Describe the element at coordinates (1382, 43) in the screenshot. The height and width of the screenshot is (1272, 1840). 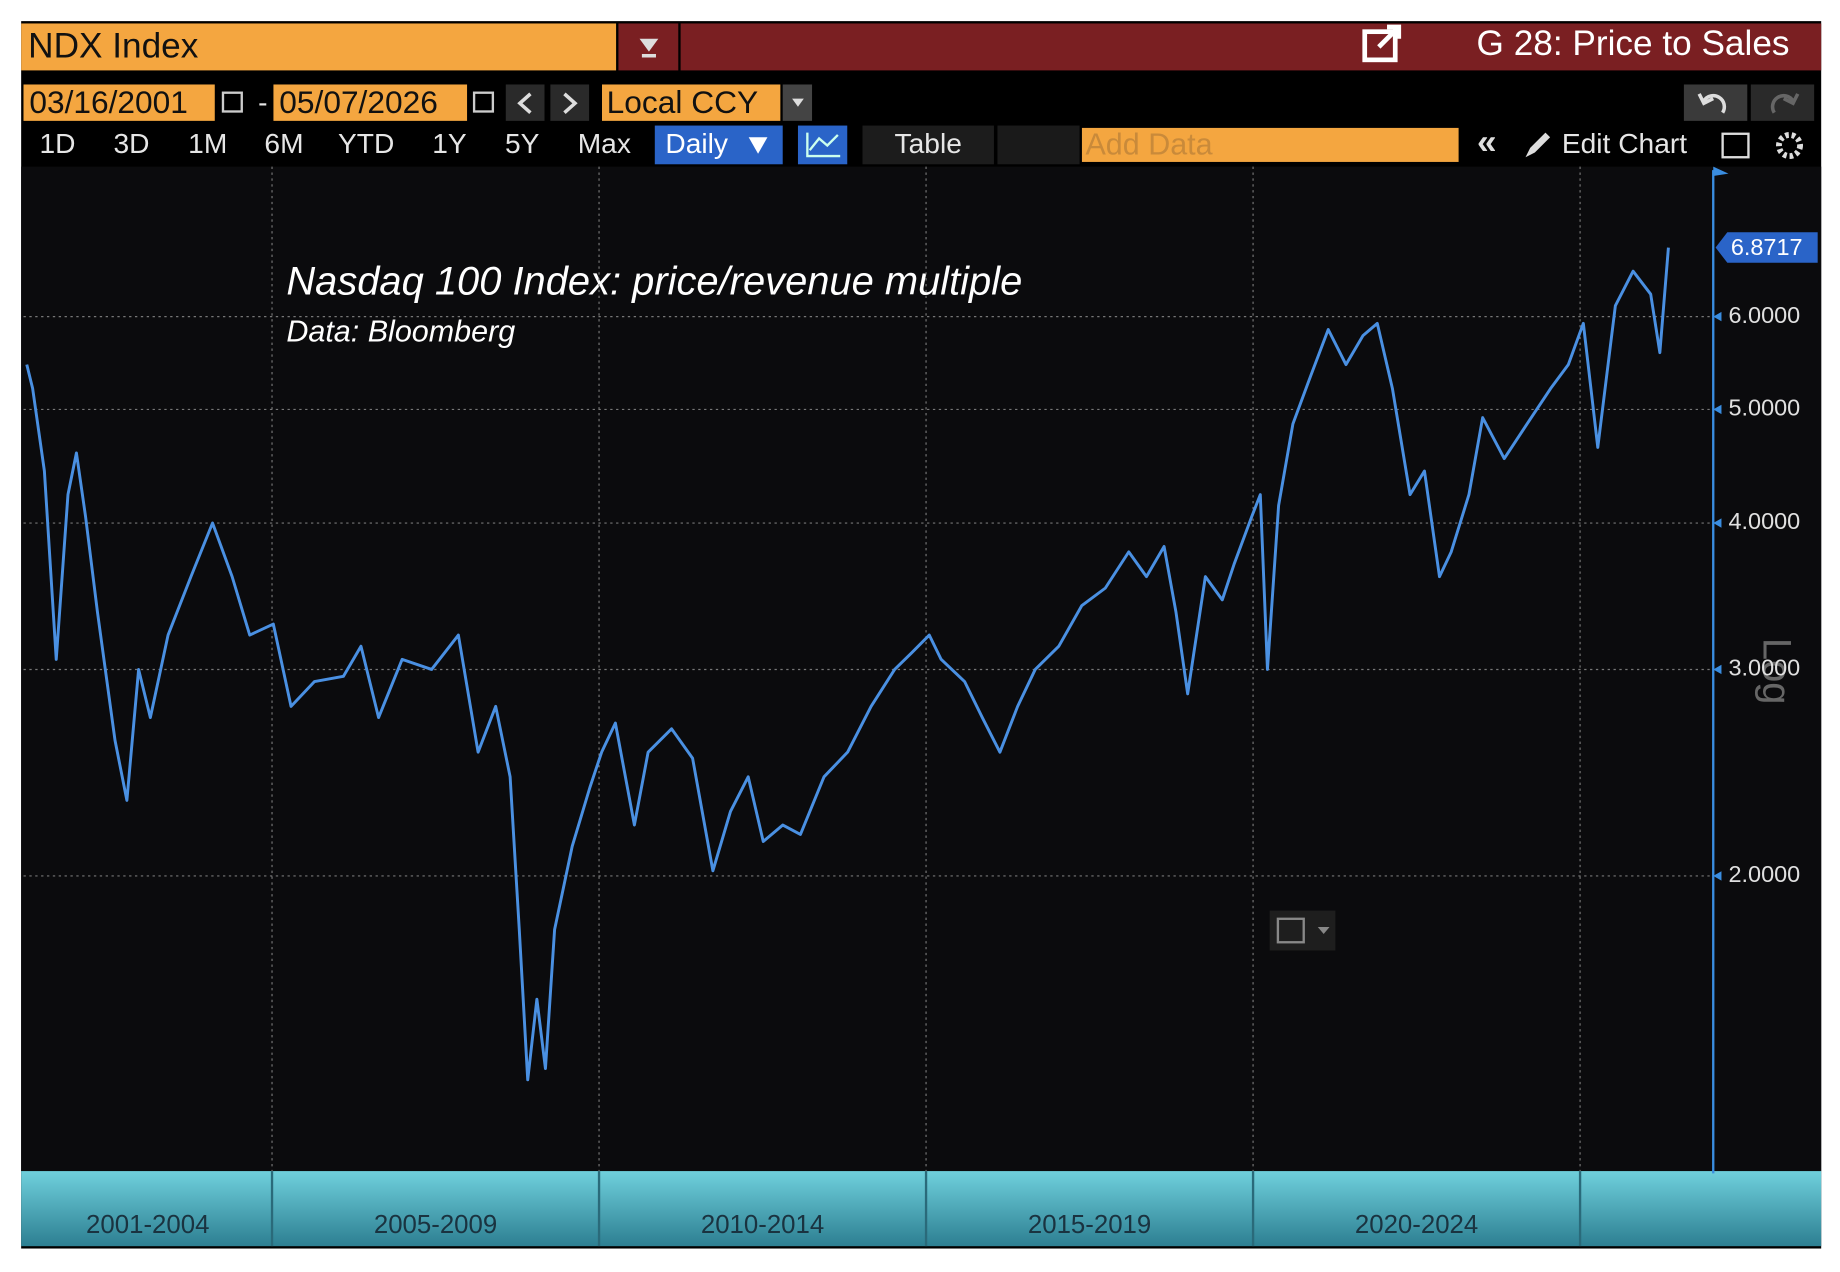
I see `popout-icon` at that location.